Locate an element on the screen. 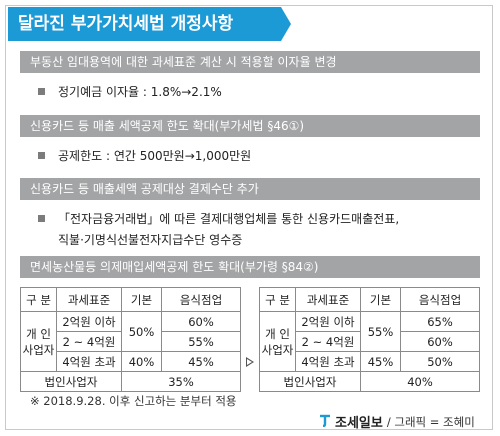  section-bullet-card-credit-limit: 공제한도 : 연간 500만원→1,000만원 is located at coordinates (144, 155).